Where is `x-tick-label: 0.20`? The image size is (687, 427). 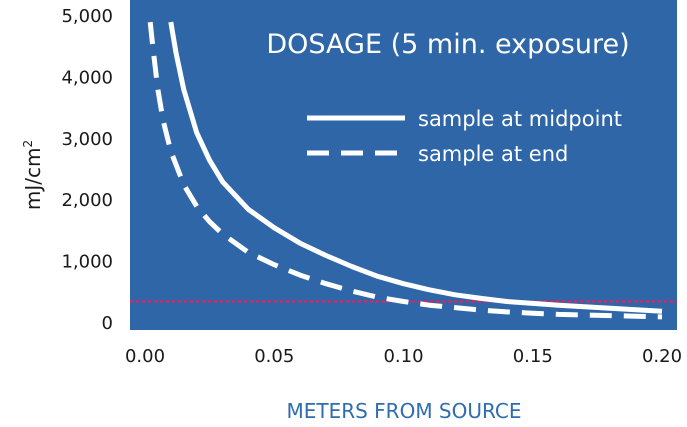 x-tick-label: 0.20 is located at coordinates (662, 356).